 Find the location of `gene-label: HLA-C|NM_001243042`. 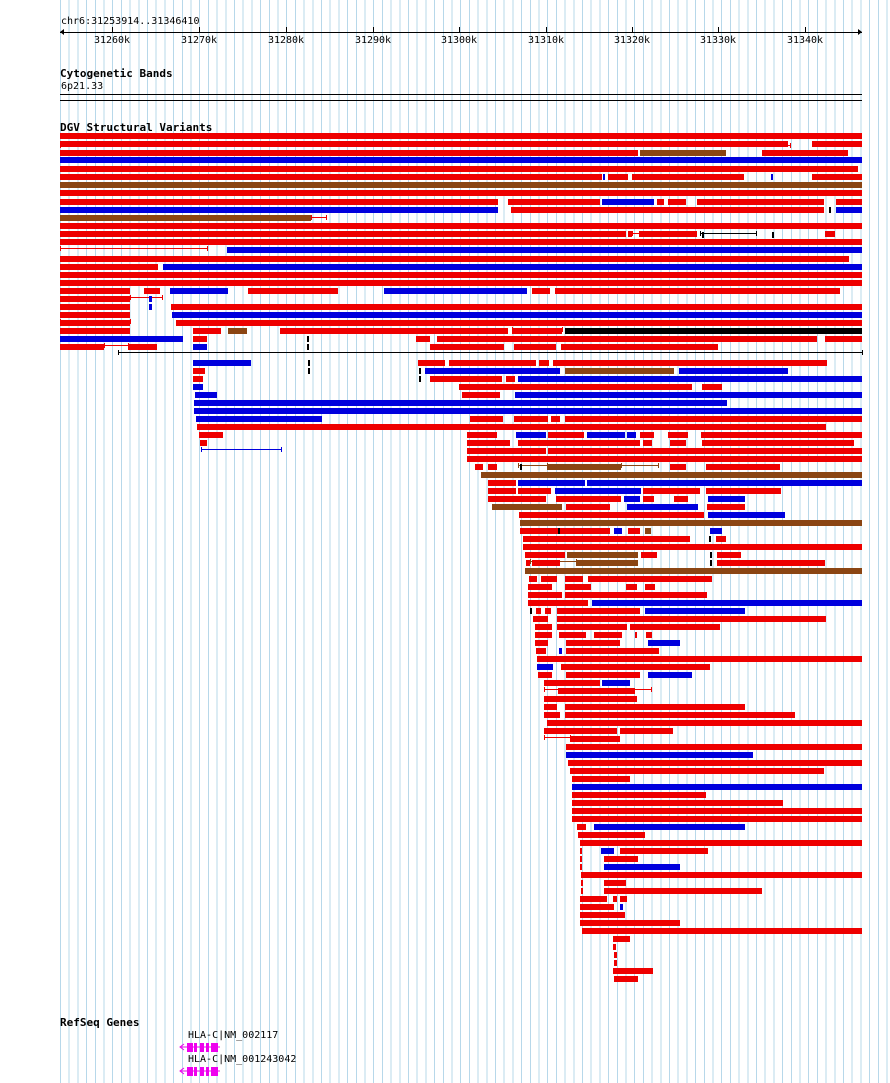

gene-label: HLA-C|NM_001243042 is located at coordinates (242, 1059).